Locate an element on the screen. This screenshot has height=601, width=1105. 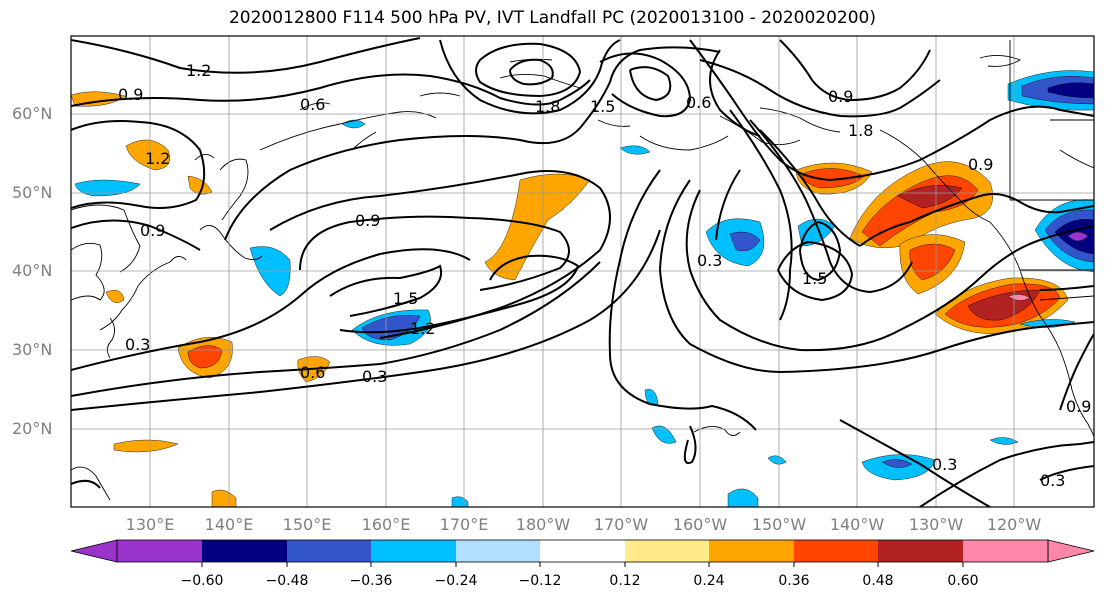
lon-label-120w: 120°W is located at coordinates (1014, 524).